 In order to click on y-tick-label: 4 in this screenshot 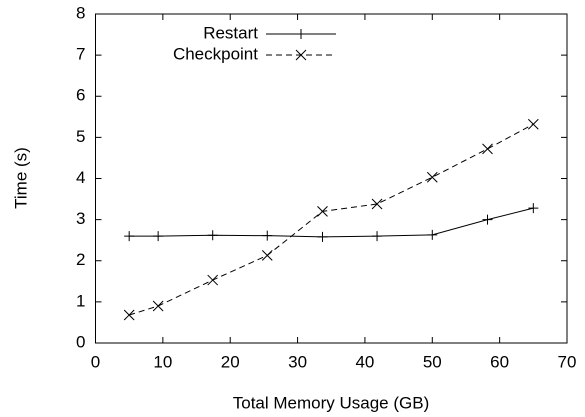, I will do `click(80, 177)`.